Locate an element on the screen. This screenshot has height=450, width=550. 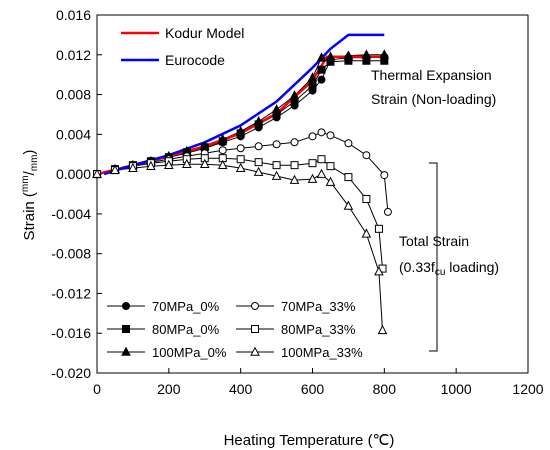
y-tick-label: 0.012 is located at coordinates (73, 55).